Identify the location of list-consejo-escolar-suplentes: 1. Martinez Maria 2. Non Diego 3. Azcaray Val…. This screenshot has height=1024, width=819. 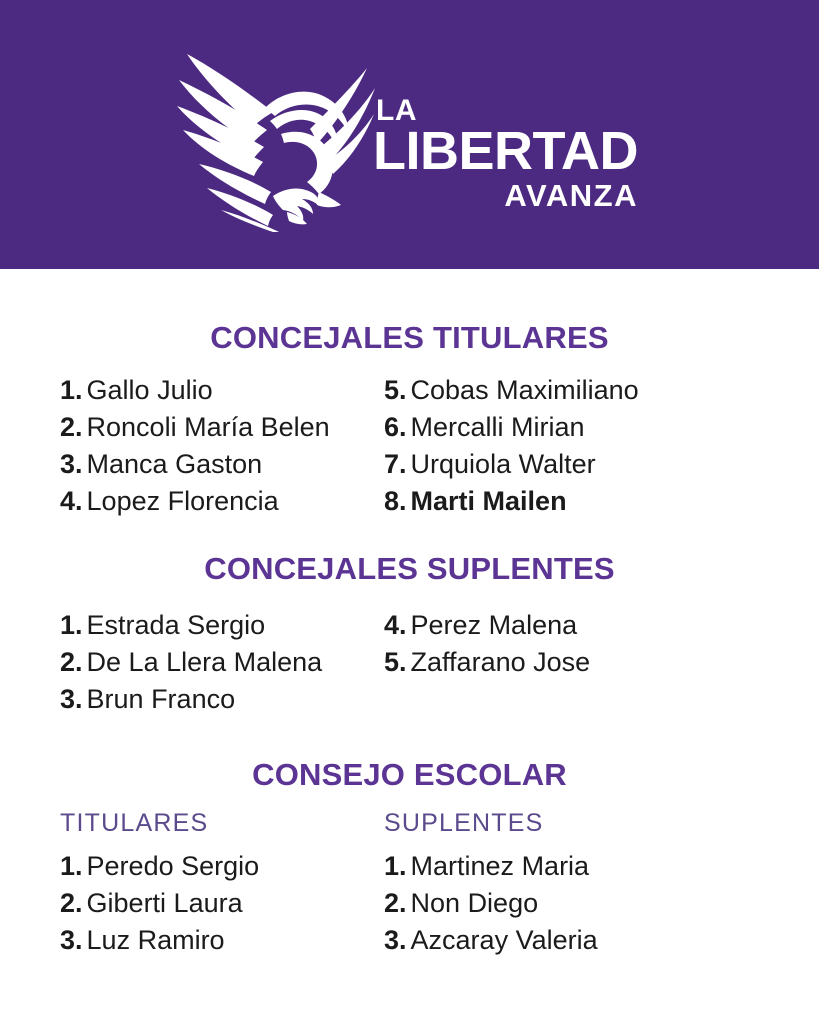
(571, 903).